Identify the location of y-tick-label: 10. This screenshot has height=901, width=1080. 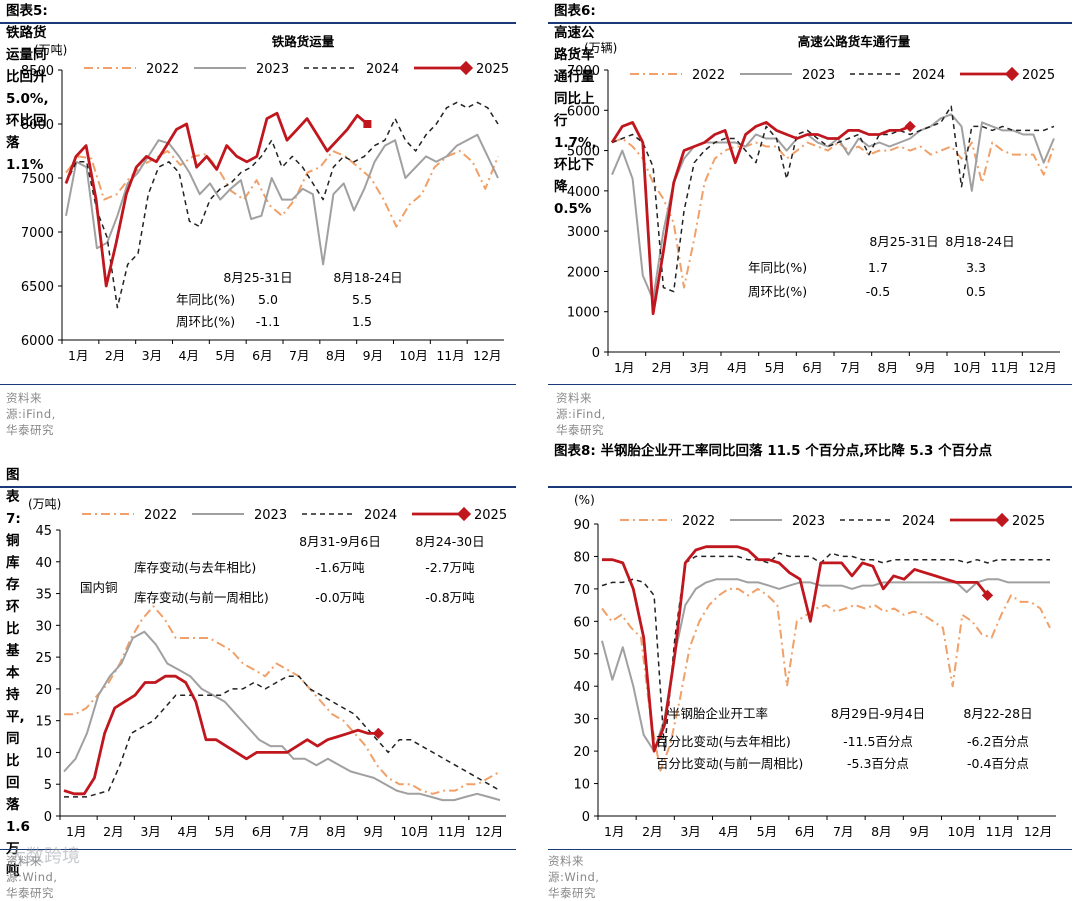
(43, 753).